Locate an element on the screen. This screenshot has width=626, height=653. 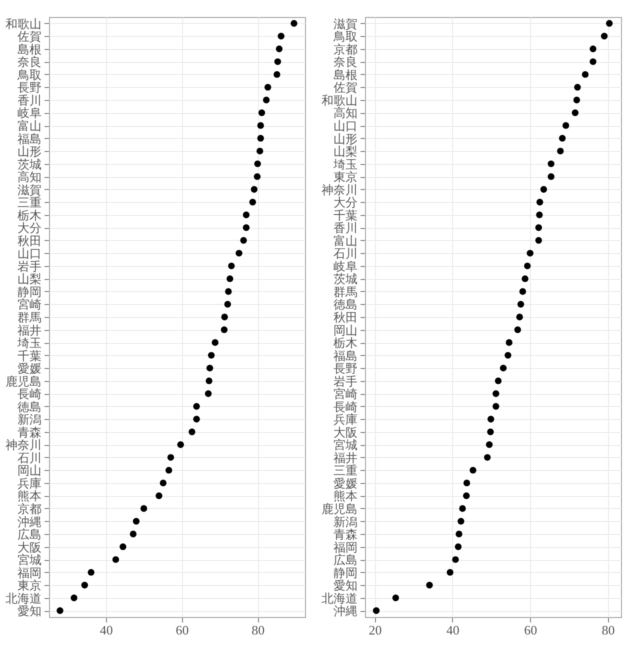
y-tick-label: 千葉 is located at coordinates (346, 215).